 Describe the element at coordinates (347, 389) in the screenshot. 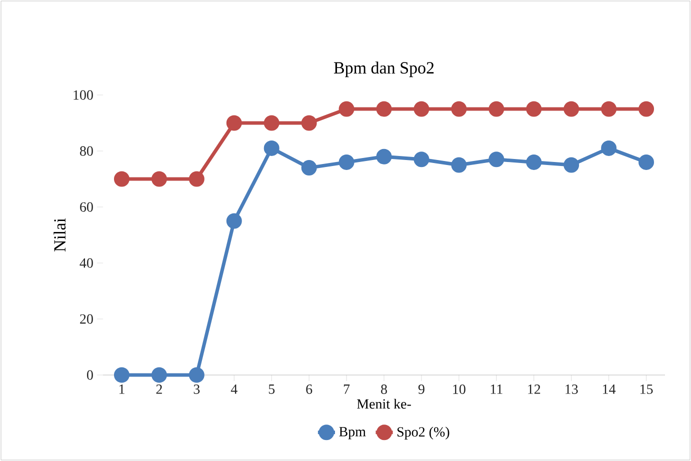

I see `x-tick-label: 7` at that location.